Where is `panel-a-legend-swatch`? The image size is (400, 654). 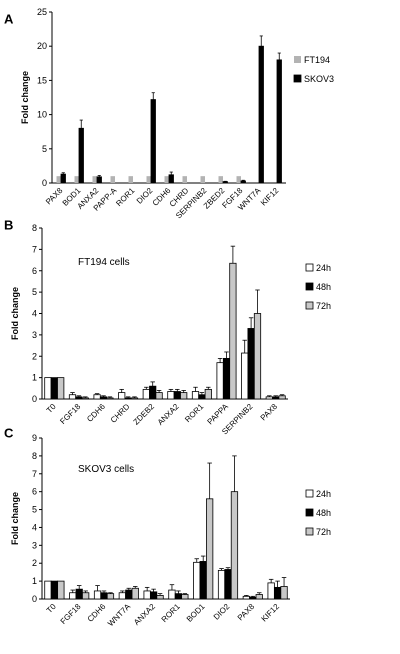 panel-a-legend-swatch is located at coordinates (297, 59).